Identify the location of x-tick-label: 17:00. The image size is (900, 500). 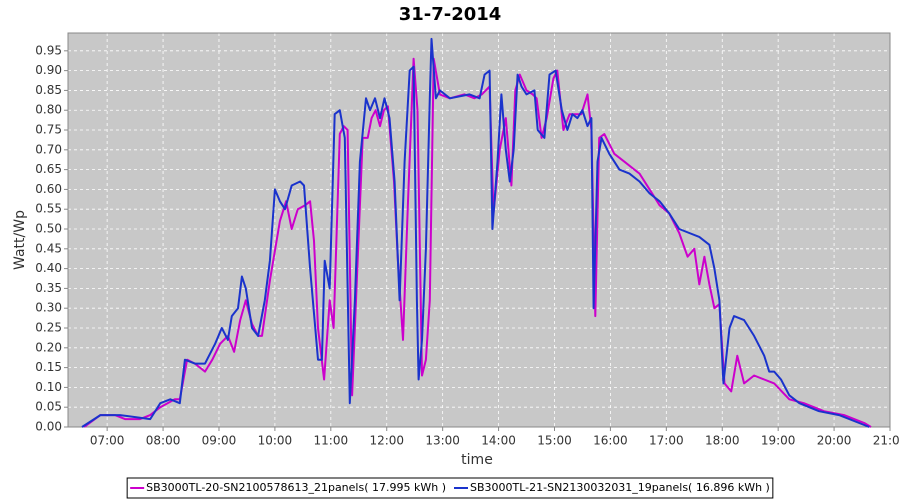
(666, 441).